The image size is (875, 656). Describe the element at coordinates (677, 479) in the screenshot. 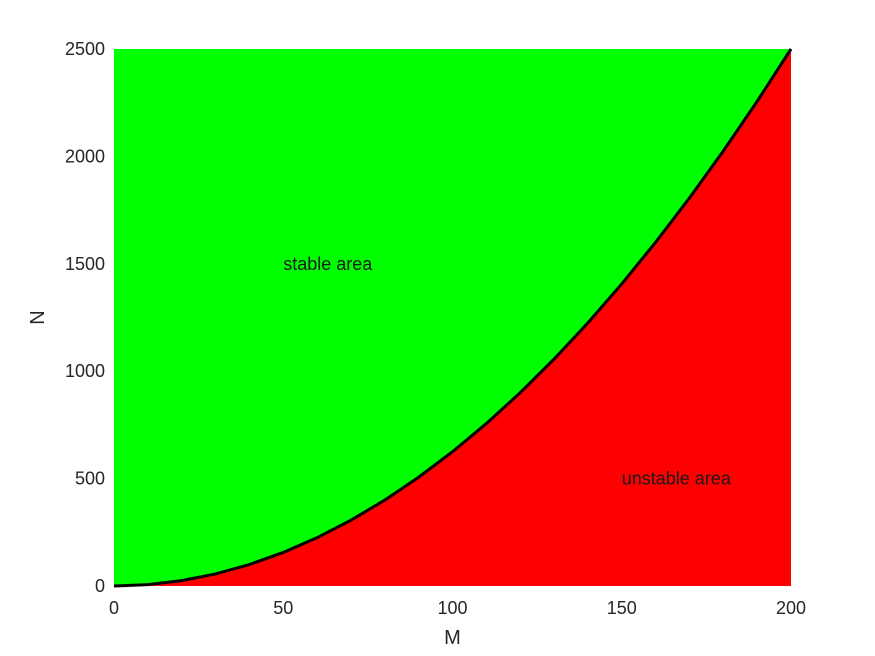

I see `unstable-area-label: unstable area` at that location.